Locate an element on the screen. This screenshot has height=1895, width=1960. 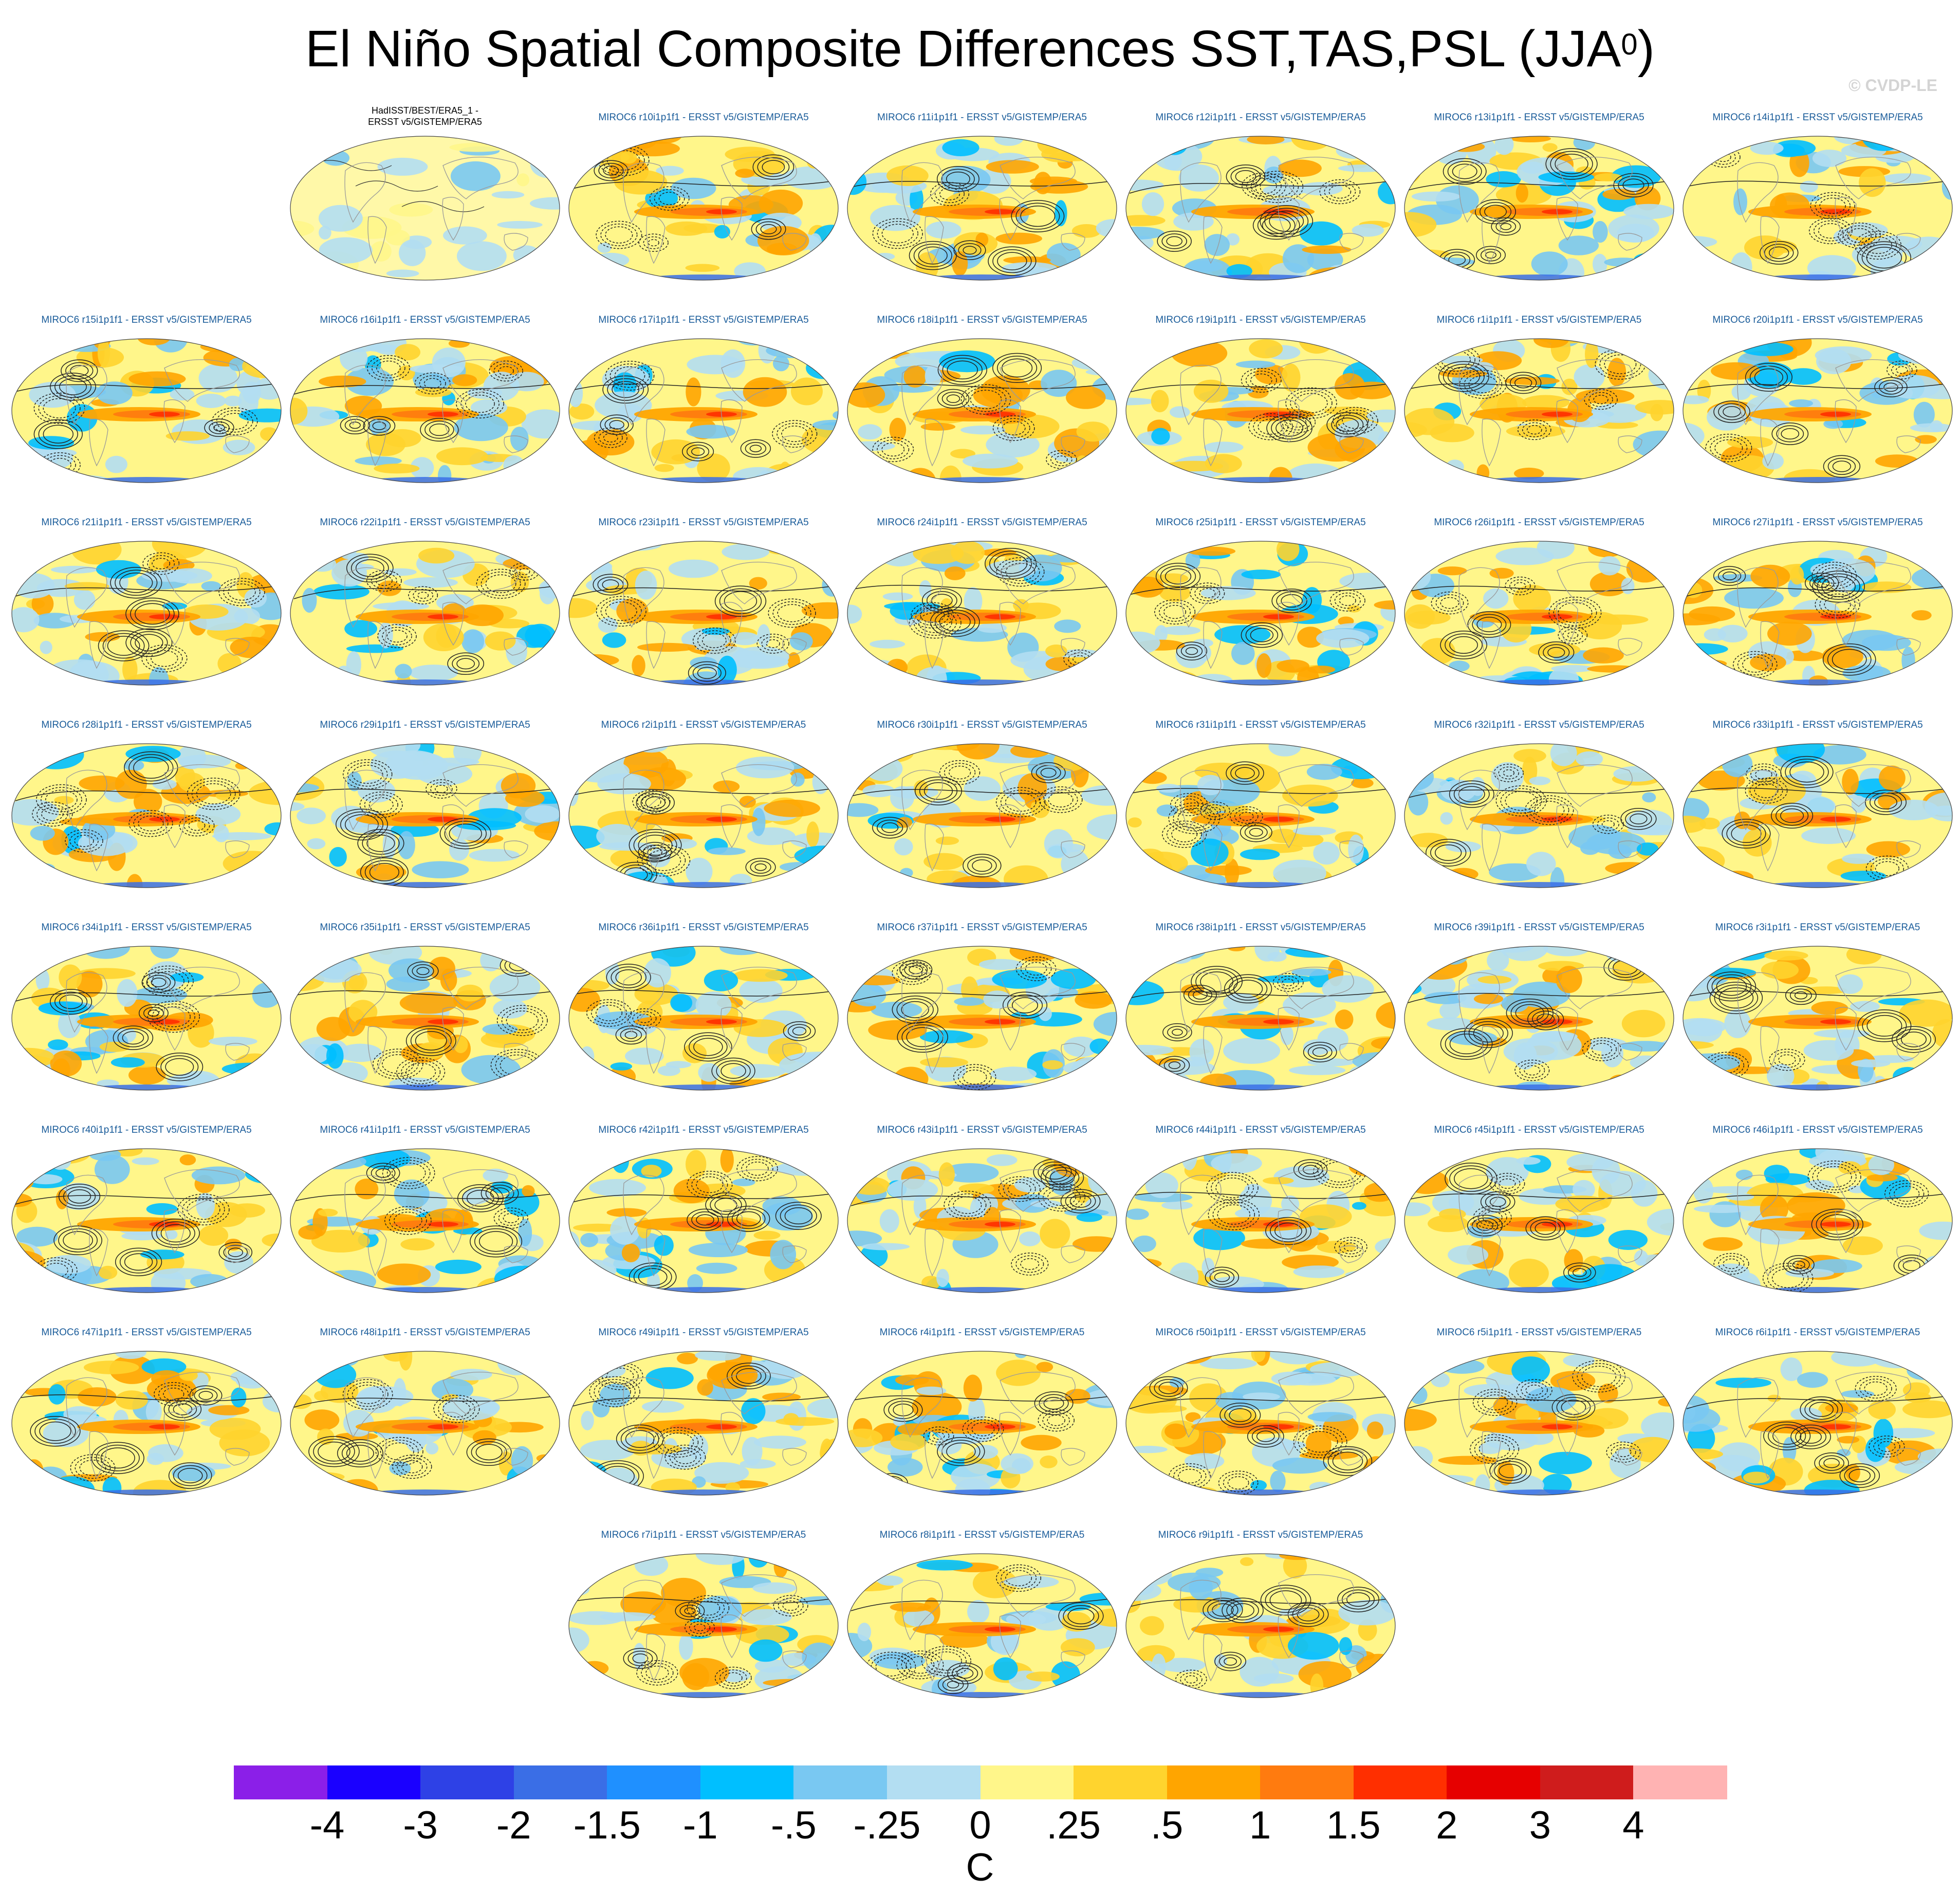
panel-title: MIROC6 r49i1p1f1 - ERSST v5/GISTEMP/ERA5 is located at coordinates (703, 1332).